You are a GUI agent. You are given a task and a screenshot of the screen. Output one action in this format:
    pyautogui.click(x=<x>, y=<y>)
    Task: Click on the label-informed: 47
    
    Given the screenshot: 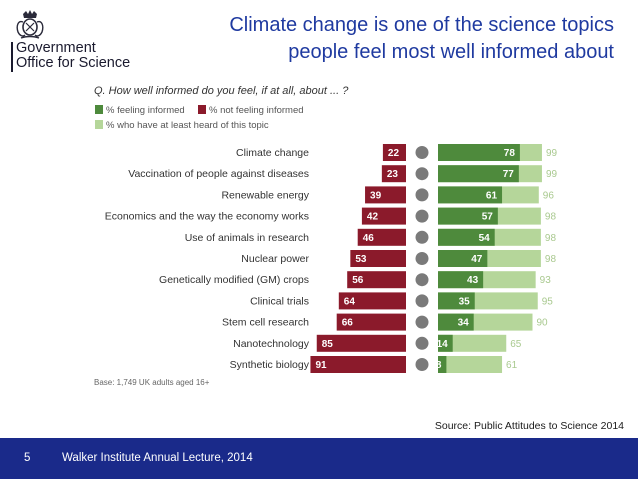 What is the action you would take?
    pyautogui.click(x=477, y=259)
    